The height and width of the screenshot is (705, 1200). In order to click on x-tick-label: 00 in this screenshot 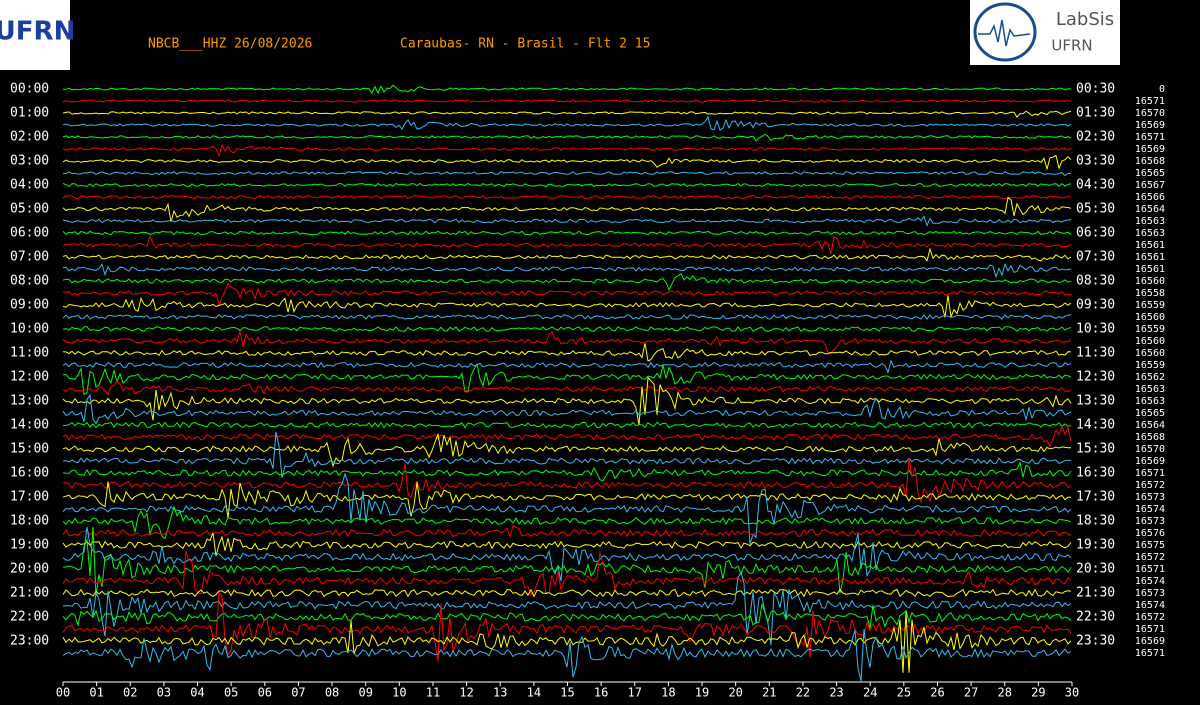, I will do `click(63, 693)`.